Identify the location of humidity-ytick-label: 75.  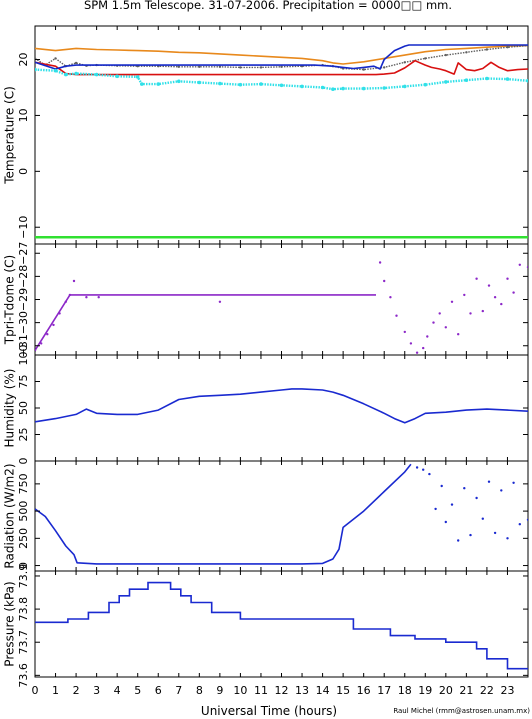
(23, 382).